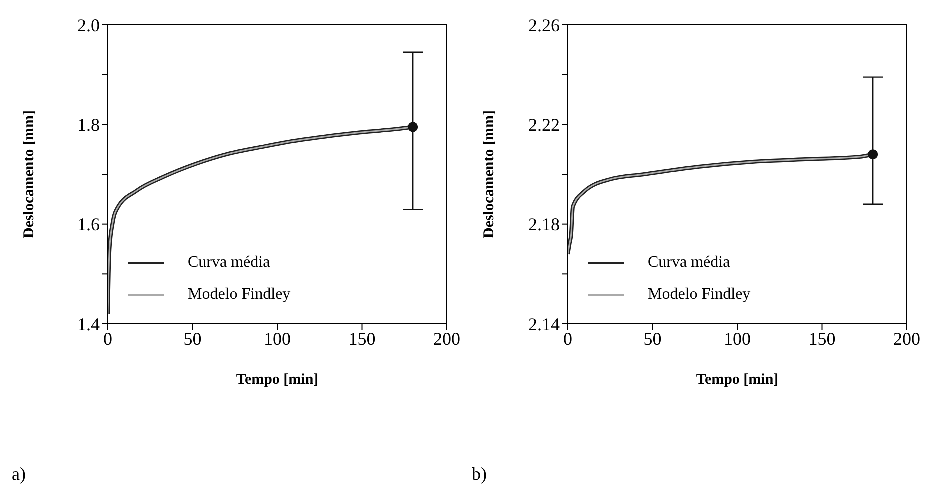 The width and height of the screenshot is (936, 504). What do you see at coordinates (89, 324) in the screenshot?
I see `y-tick-label: 1.4` at bounding box center [89, 324].